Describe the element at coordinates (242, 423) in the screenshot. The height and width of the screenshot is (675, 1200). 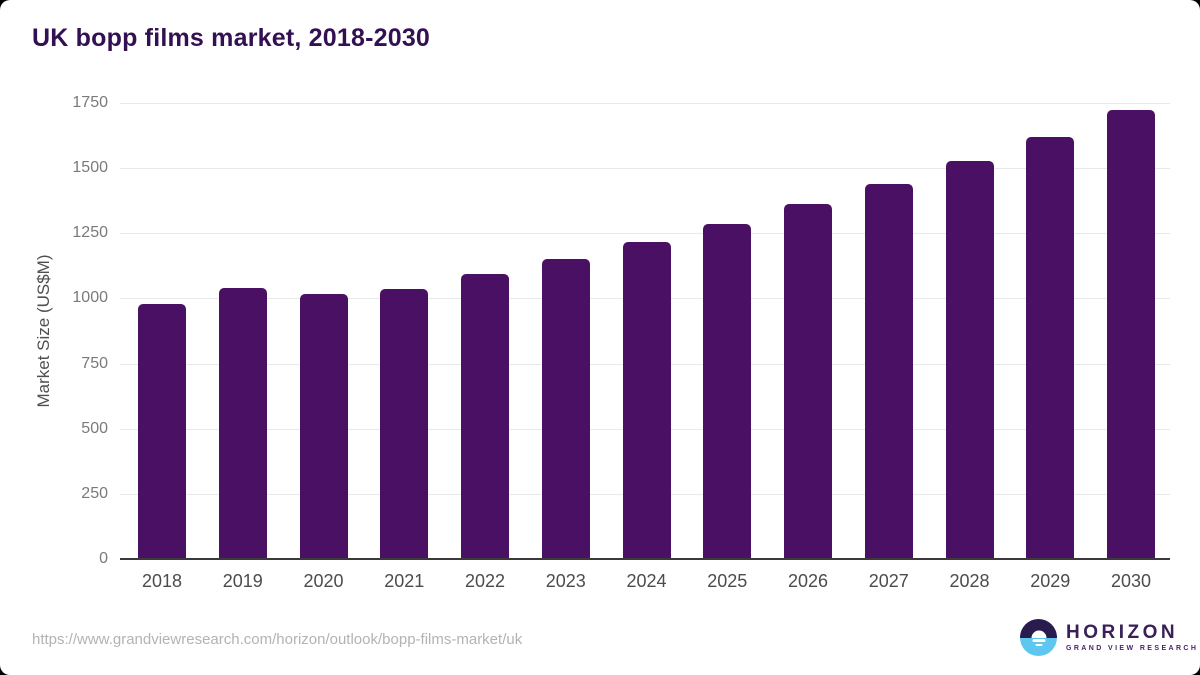
I see `bar-2019` at that location.